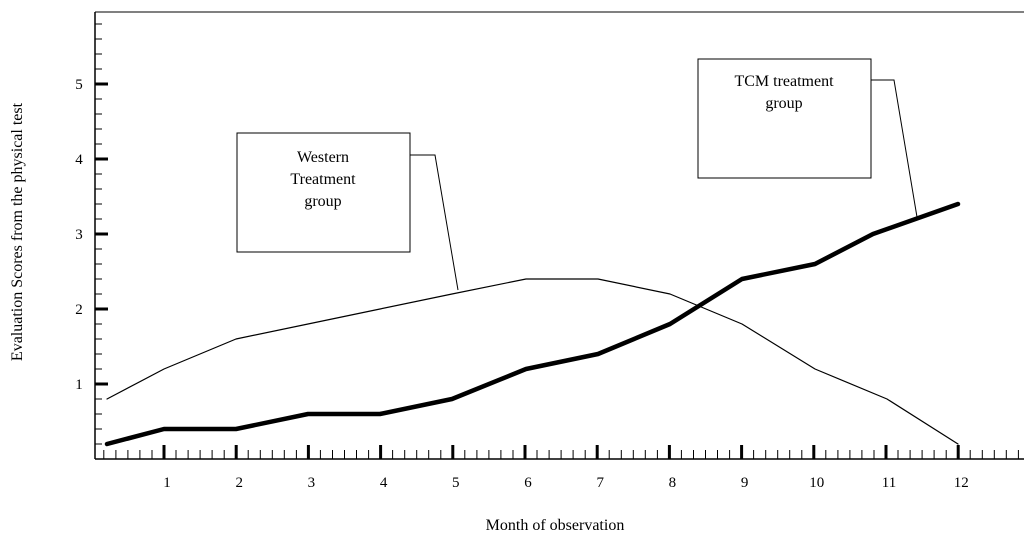 The height and width of the screenshot is (536, 1024). What do you see at coordinates (91, 234) in the screenshot?
I see `y-axis-ticks: 1 2 3 4 5` at bounding box center [91, 234].